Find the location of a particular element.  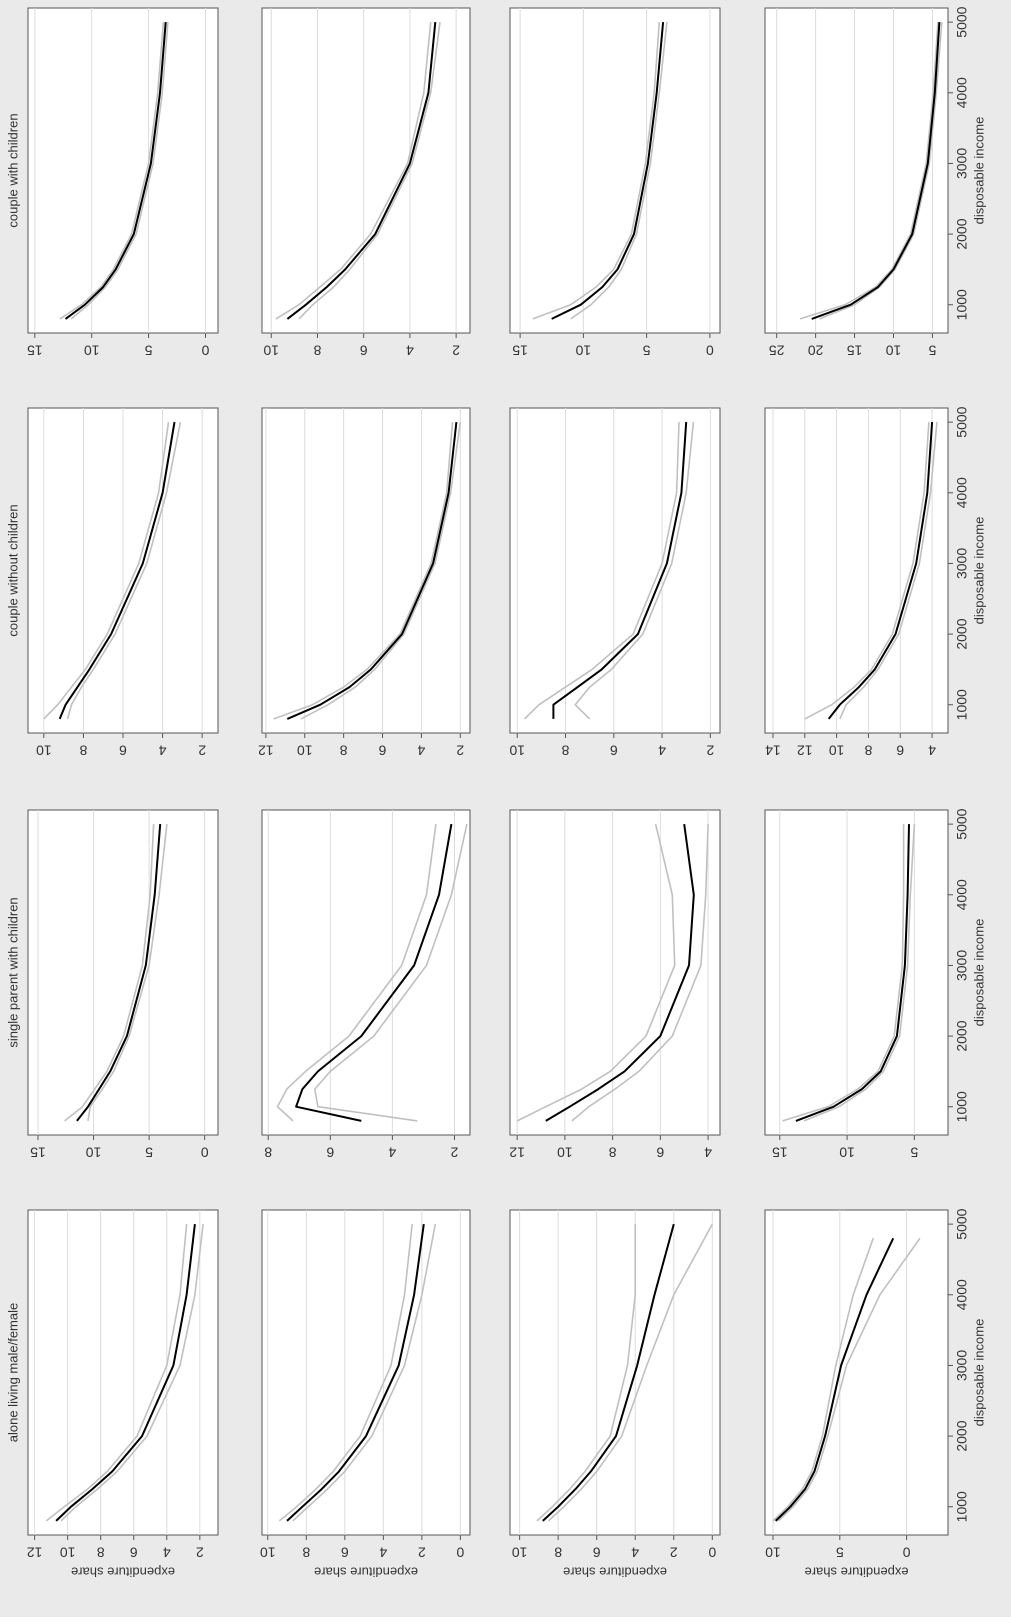

y-tick-label: 20 is located at coordinates (816, 350).